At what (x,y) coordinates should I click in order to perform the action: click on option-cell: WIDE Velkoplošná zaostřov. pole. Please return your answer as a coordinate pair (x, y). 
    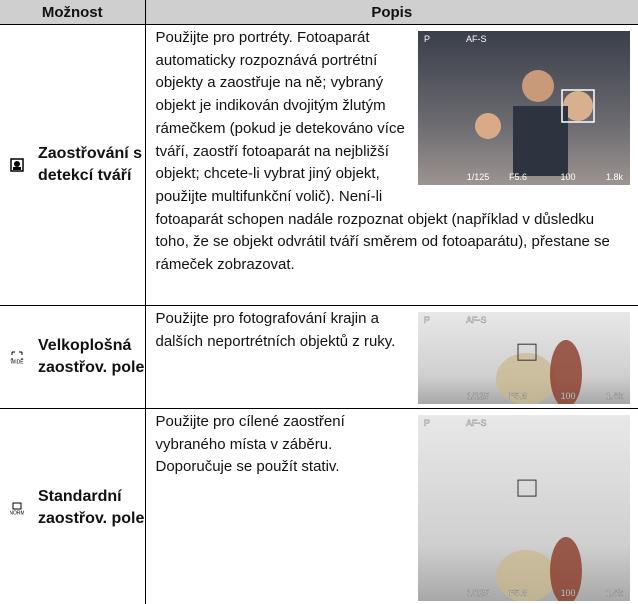
    Looking at the image, I should click on (73, 357).